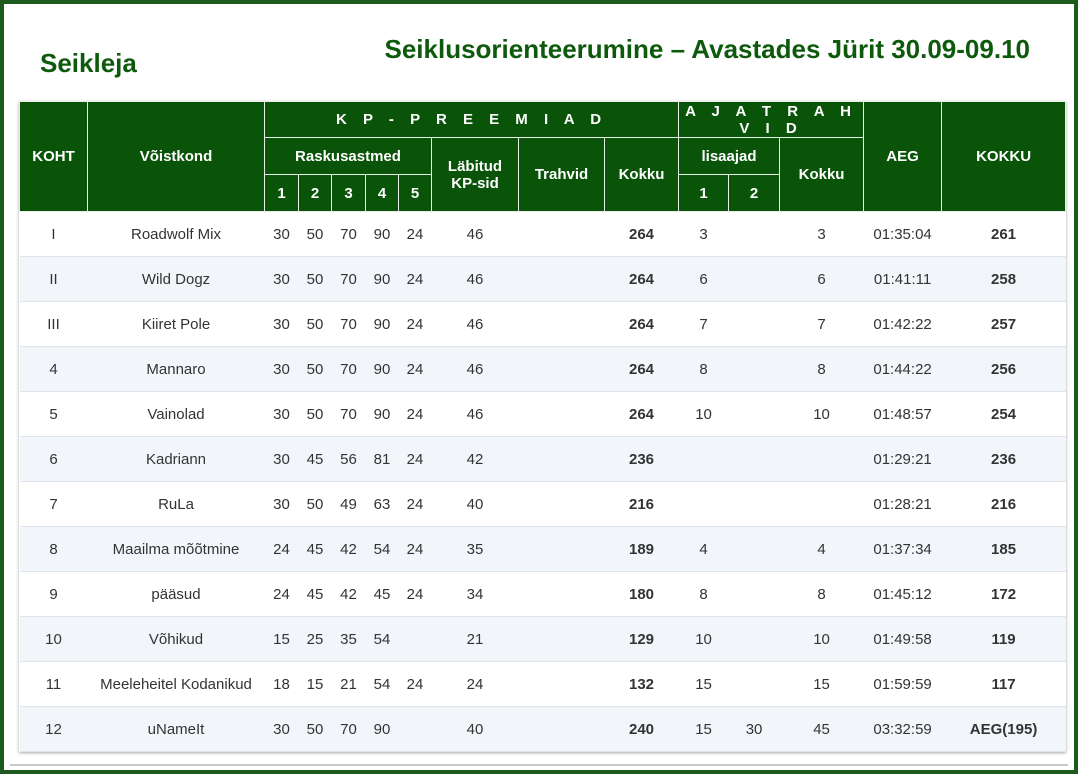 The width and height of the screenshot is (1078, 774). Describe the element at coordinates (641, 594) in the screenshot. I see `cell-kp-kokku: 180` at that location.